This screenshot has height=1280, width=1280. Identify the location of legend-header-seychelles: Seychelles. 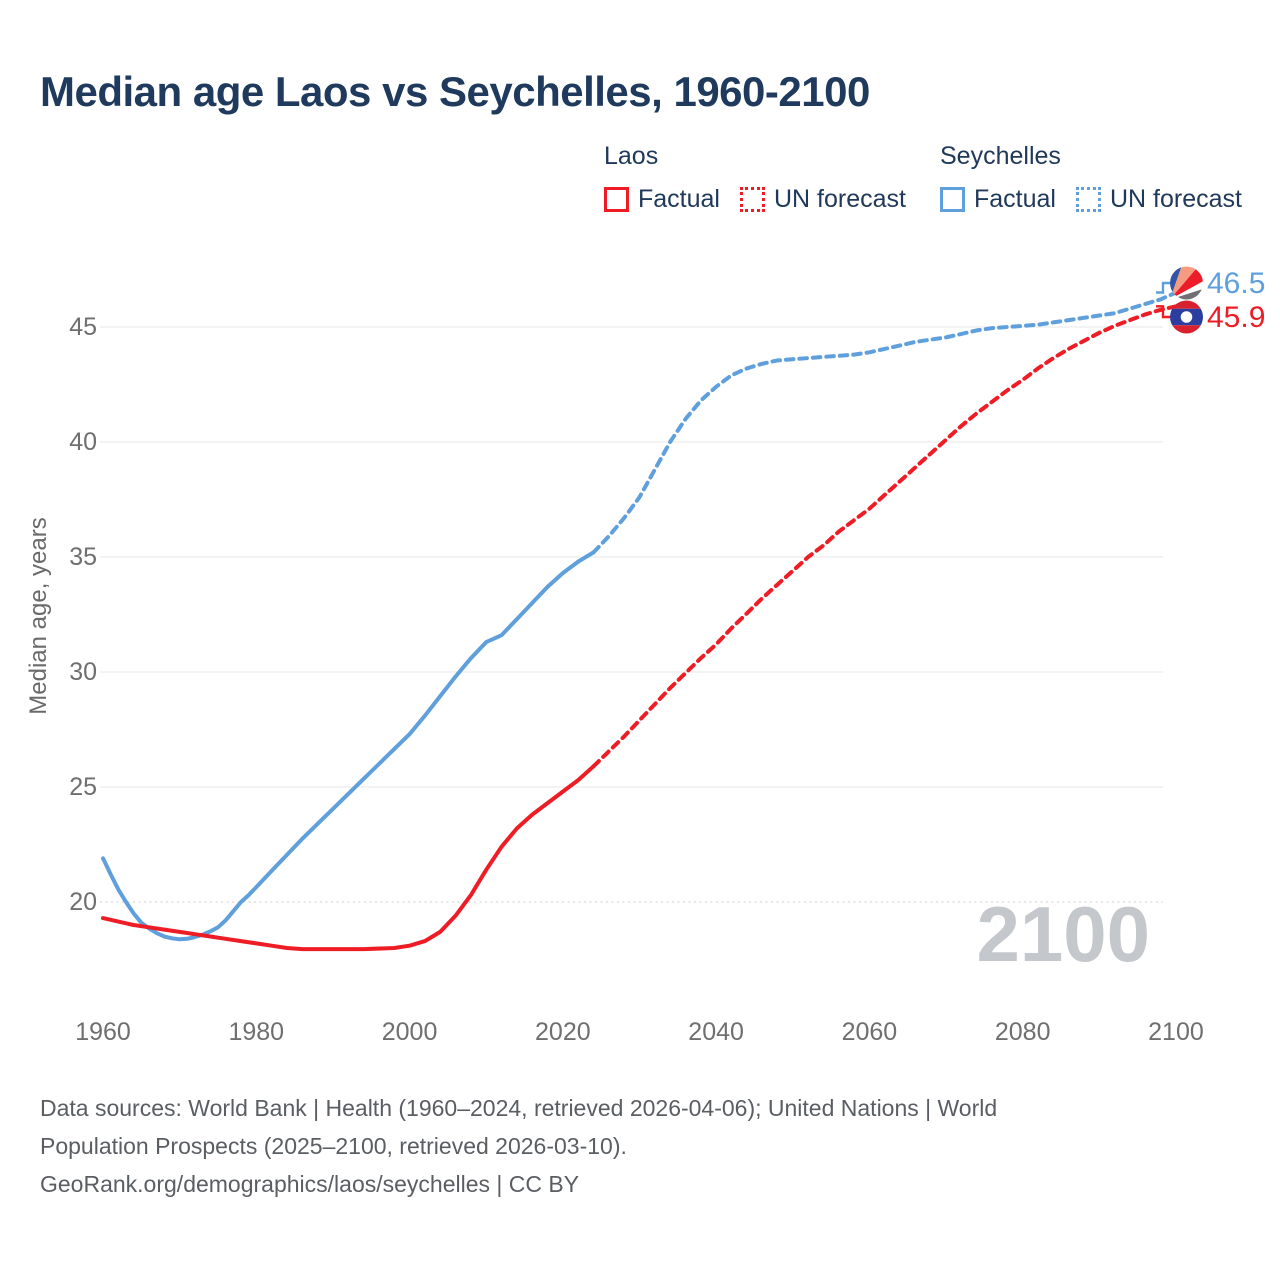
(1000, 156).